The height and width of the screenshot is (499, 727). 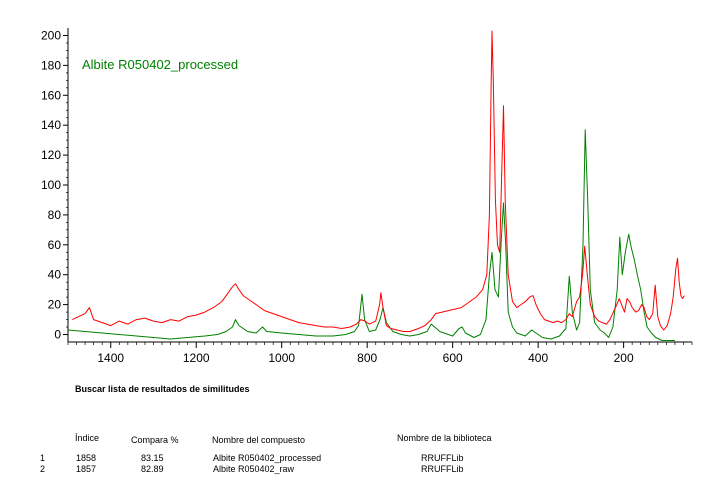 I want to click on y-tick-label: 80, so click(x=55, y=215).